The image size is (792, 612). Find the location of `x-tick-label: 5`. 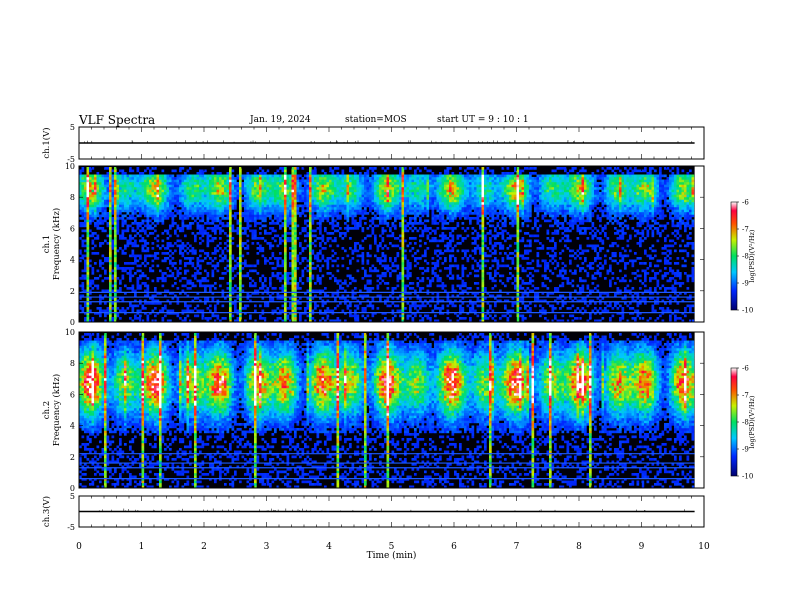

x-tick-label: 5 is located at coordinates (392, 547).